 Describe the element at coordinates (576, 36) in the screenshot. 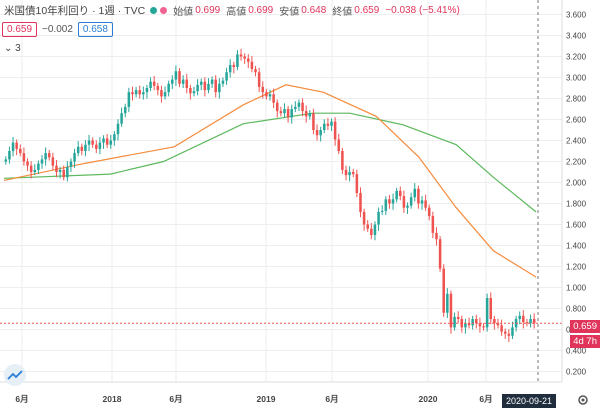

I see `y-tick-label: 3.400` at that location.